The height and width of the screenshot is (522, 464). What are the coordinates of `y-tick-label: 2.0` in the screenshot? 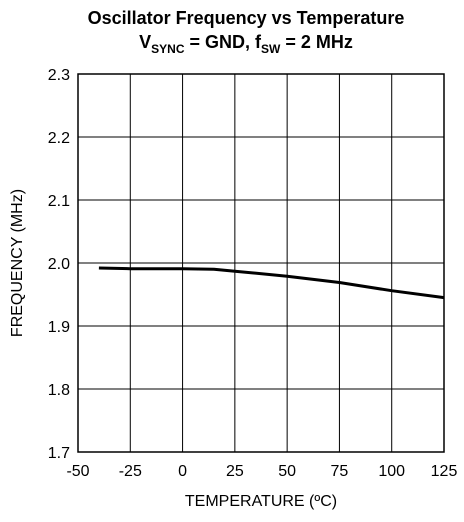 It's located at (59, 264).